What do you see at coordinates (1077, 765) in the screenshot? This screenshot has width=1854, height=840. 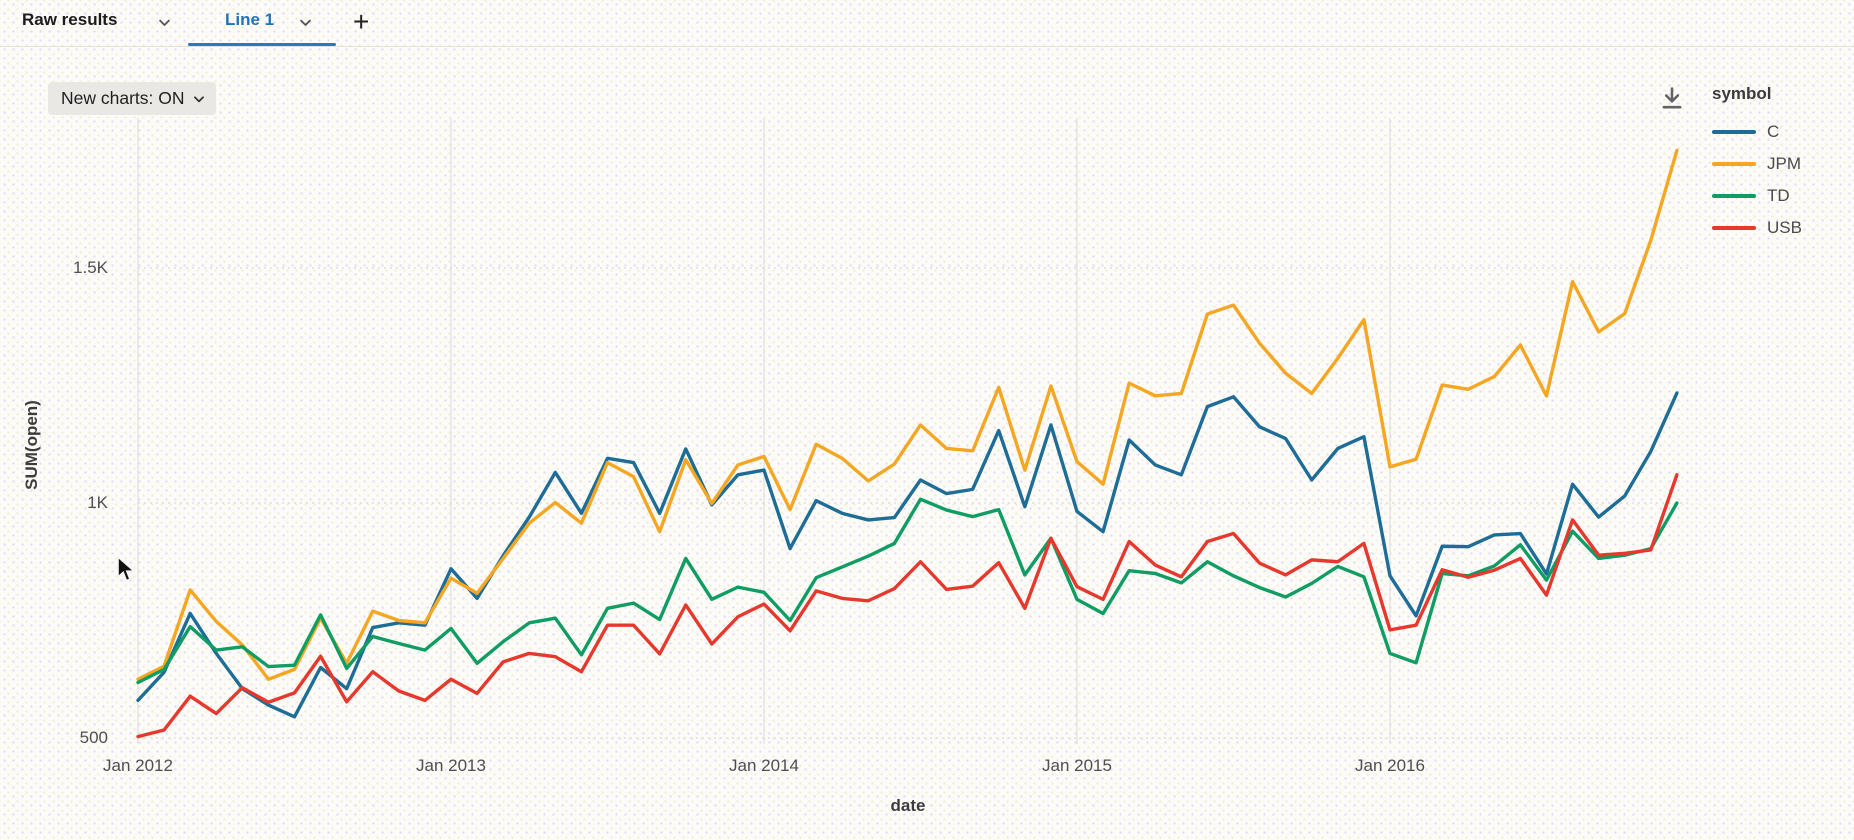 I see `x-tick-label: Jan 2015` at bounding box center [1077, 765].